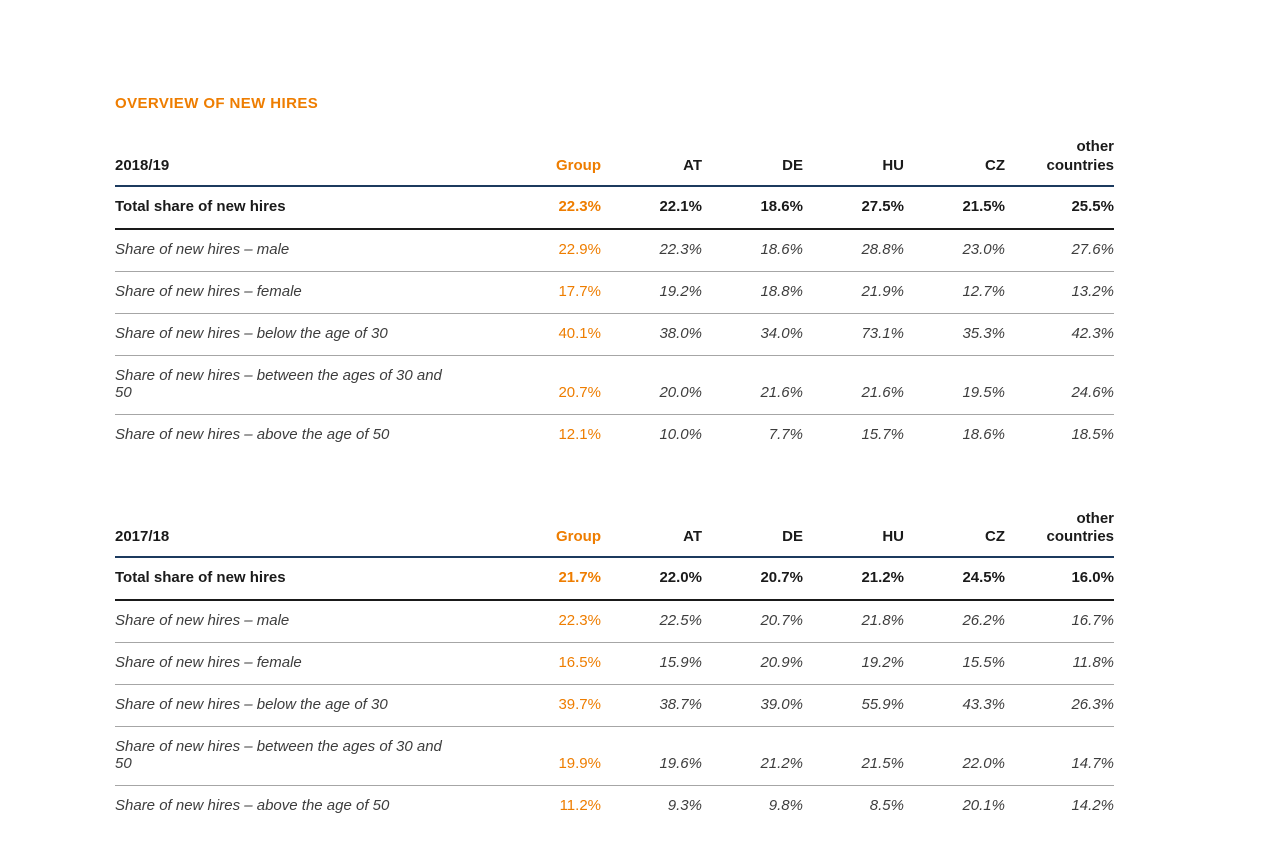  What do you see at coordinates (579, 434) in the screenshot?
I see `value-cell-group: 12.1%` at bounding box center [579, 434].